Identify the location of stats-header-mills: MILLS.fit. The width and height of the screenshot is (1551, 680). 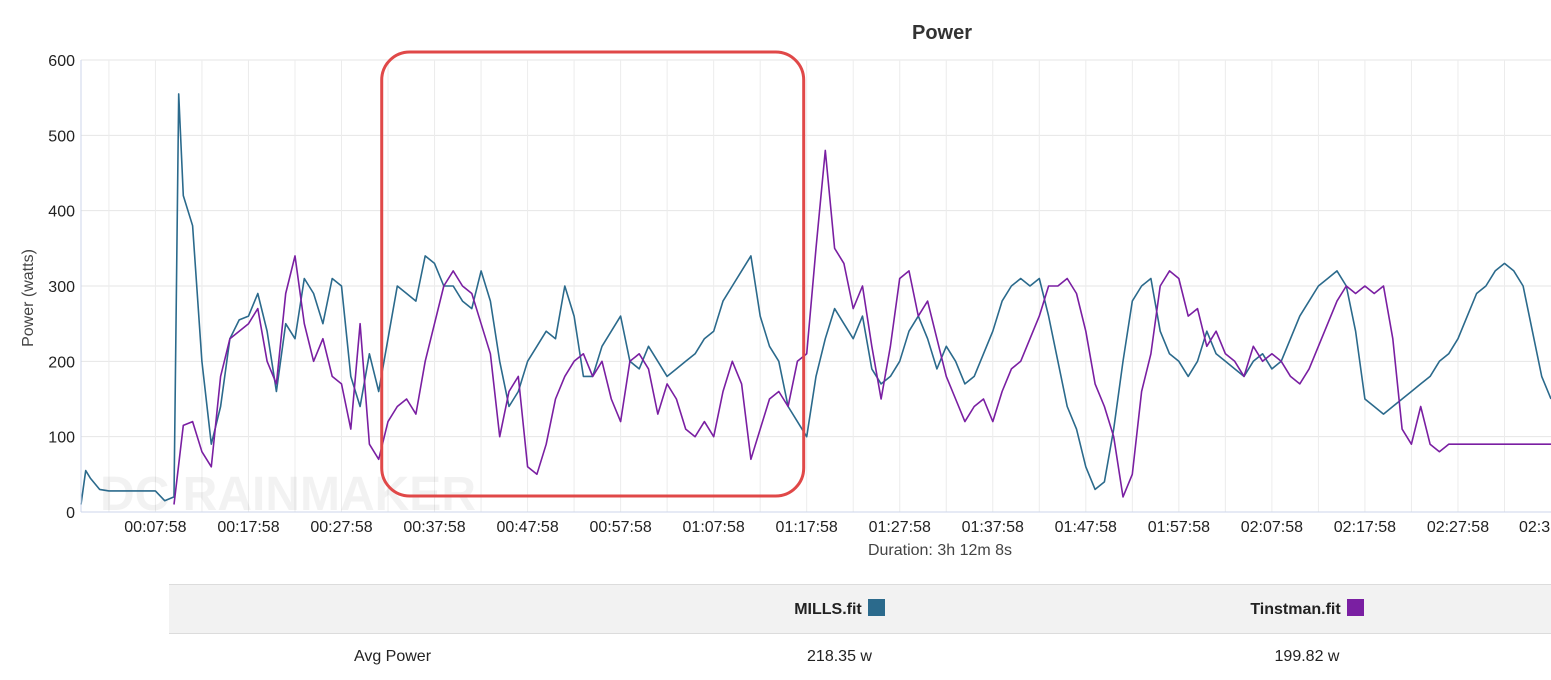
(839, 609).